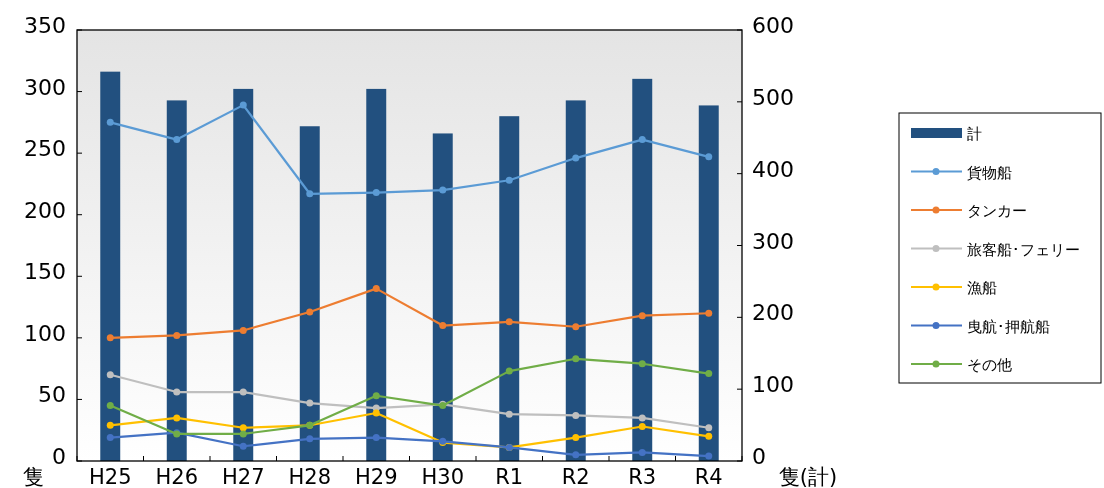 The image size is (1104, 488). I want to click on x-tick-label: H28, so click(310, 476).